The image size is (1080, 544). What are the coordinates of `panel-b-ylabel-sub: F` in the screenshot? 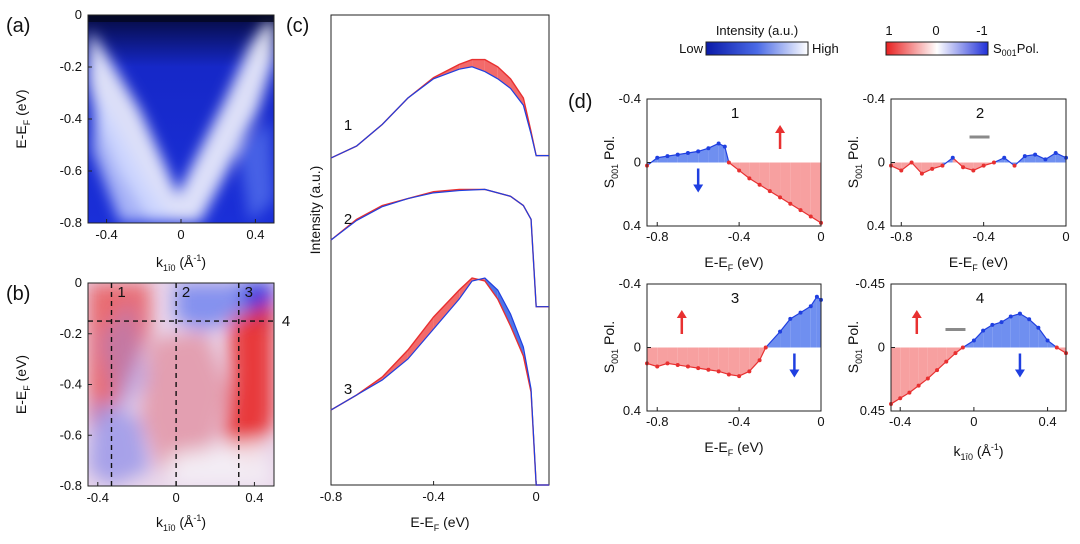 It's located at (27, 388).